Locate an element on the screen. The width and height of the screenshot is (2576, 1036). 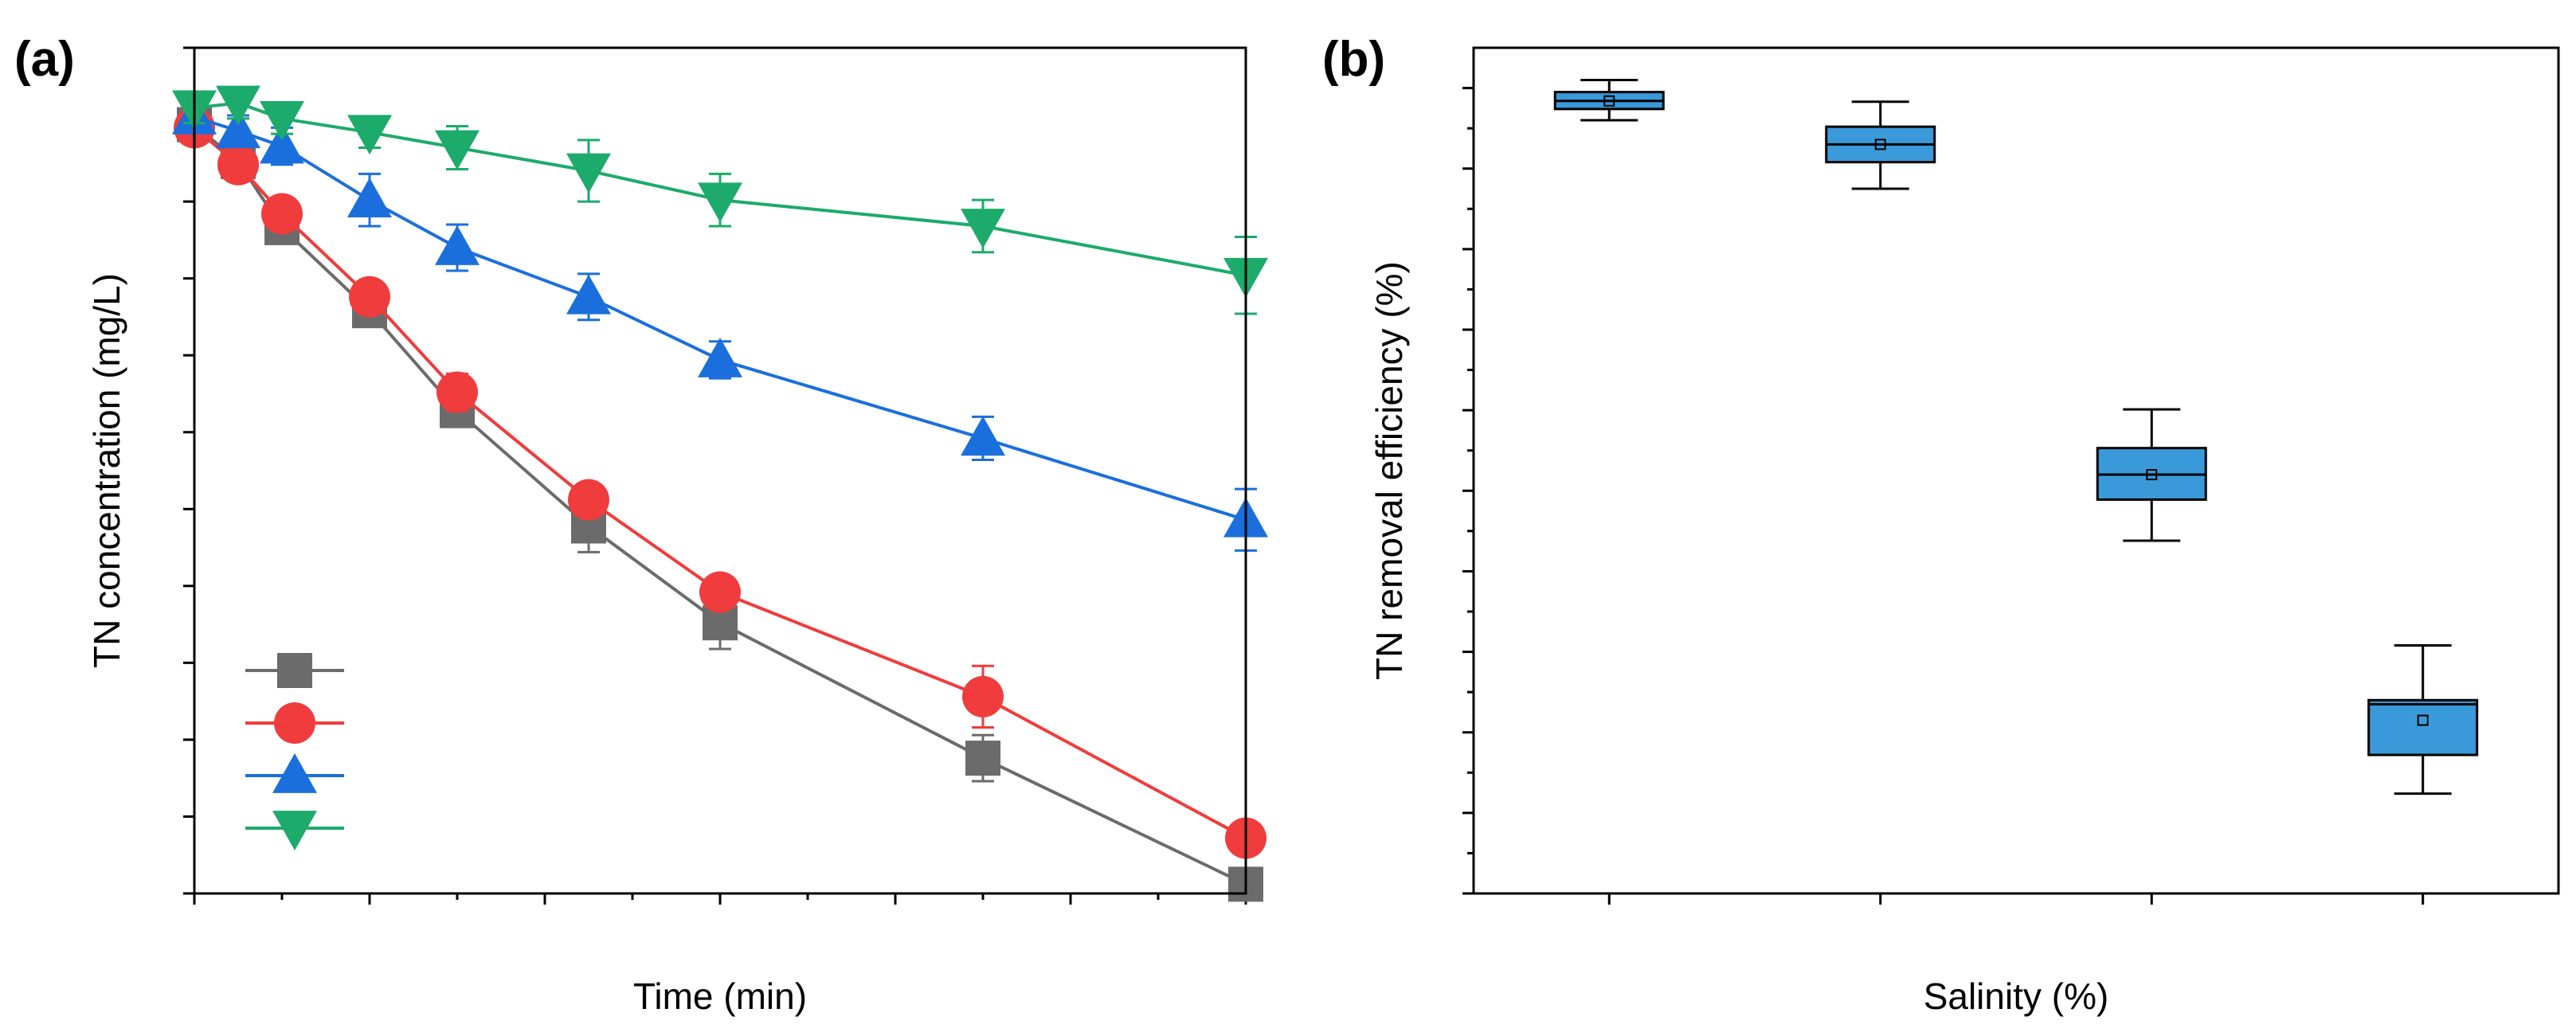
panel-a-label: (a) is located at coordinates (44, 59).